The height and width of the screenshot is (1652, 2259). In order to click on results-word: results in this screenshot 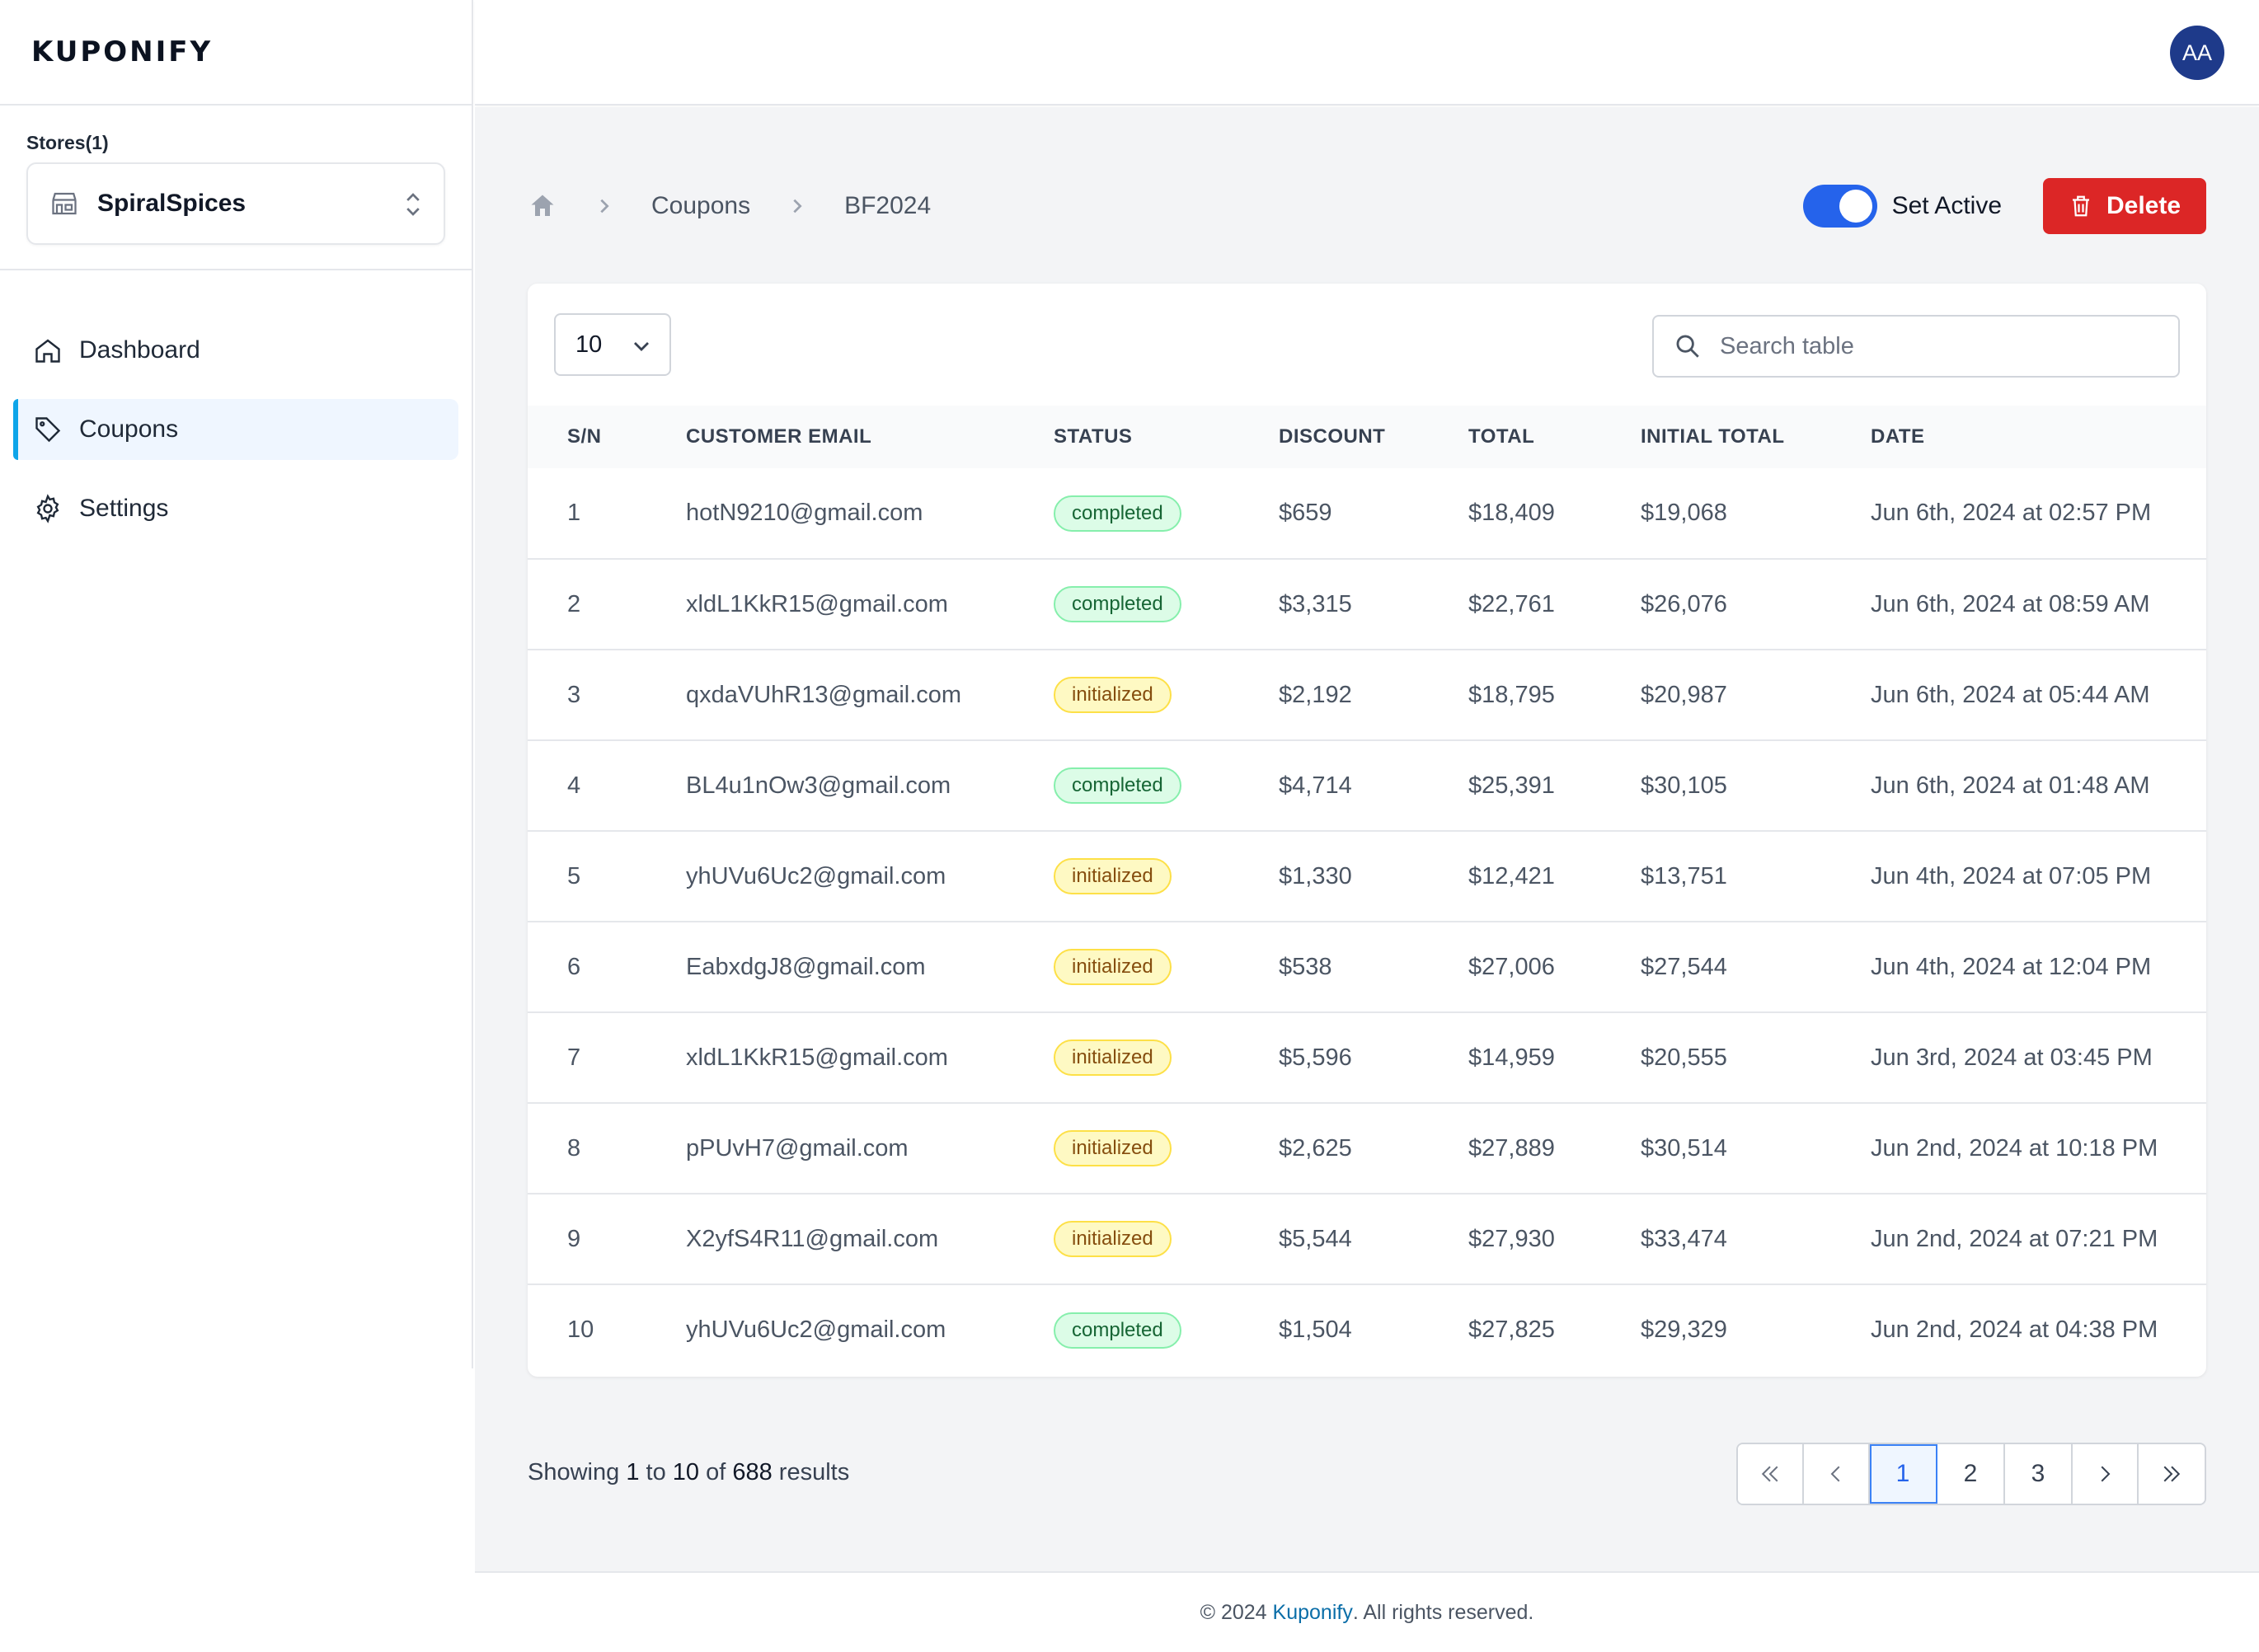, I will do `click(814, 1472)`.